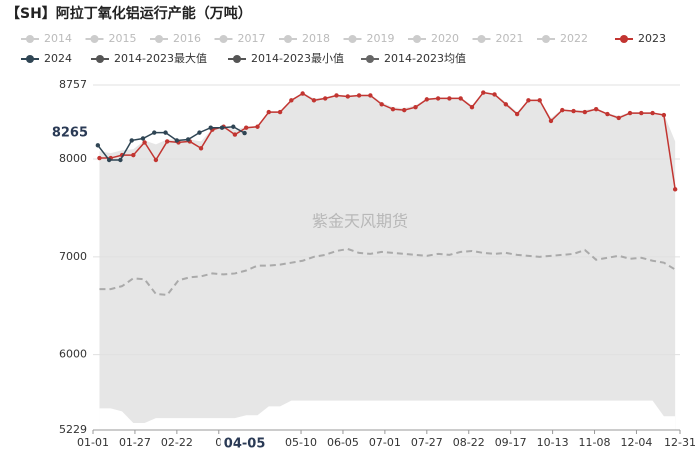 Image resolution: width=700 pixels, height=453 pixels. I want to click on mean-line, so click(387, 271).